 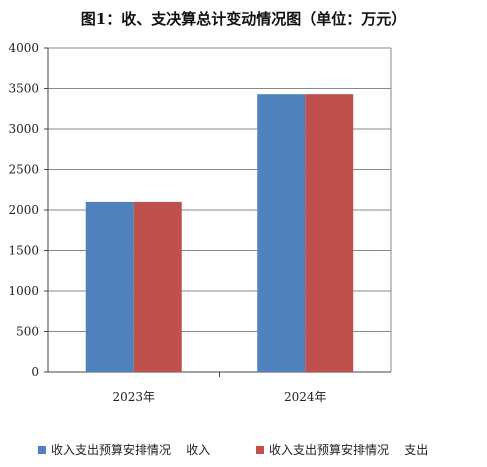 What do you see at coordinates (27, 332) in the screenshot?
I see `y-tick-label-1: 500` at bounding box center [27, 332].